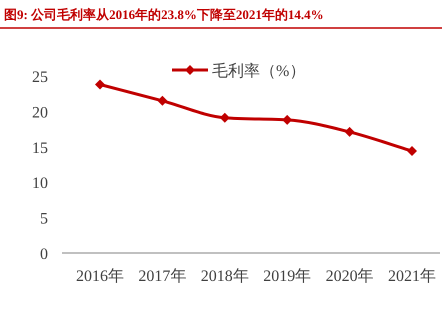 This screenshot has height=333, width=442. What do you see at coordinates (40, 113) in the screenshot?
I see `y-tick-label: 20` at bounding box center [40, 113].